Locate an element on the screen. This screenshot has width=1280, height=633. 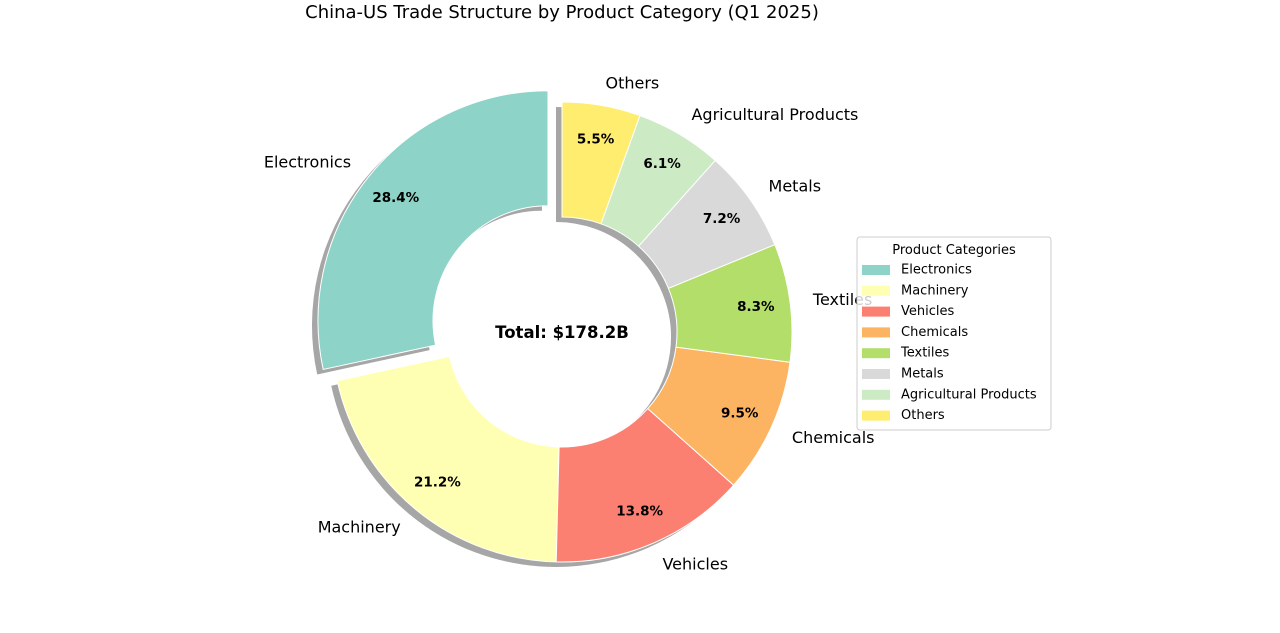
percent-label-textiles: 8.3% is located at coordinates (756, 307).